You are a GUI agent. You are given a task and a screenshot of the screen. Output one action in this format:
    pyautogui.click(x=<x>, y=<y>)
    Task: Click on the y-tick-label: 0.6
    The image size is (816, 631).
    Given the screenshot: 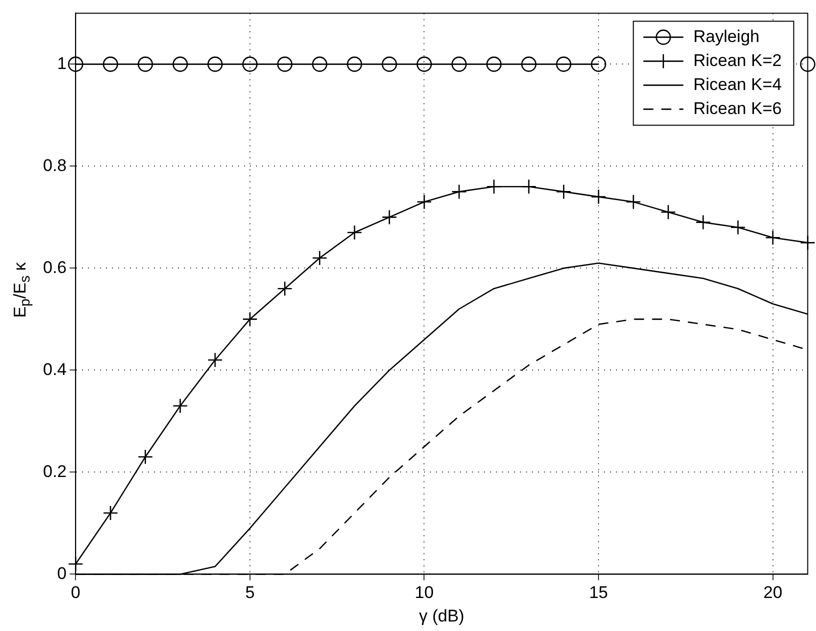 What is the action you would take?
    pyautogui.click(x=54, y=267)
    